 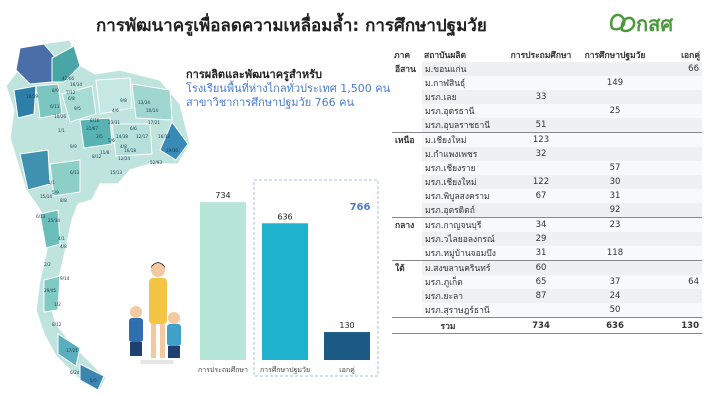 I want to click on institution-cell: มรภ.ภูเก็ต, so click(x=463, y=282).